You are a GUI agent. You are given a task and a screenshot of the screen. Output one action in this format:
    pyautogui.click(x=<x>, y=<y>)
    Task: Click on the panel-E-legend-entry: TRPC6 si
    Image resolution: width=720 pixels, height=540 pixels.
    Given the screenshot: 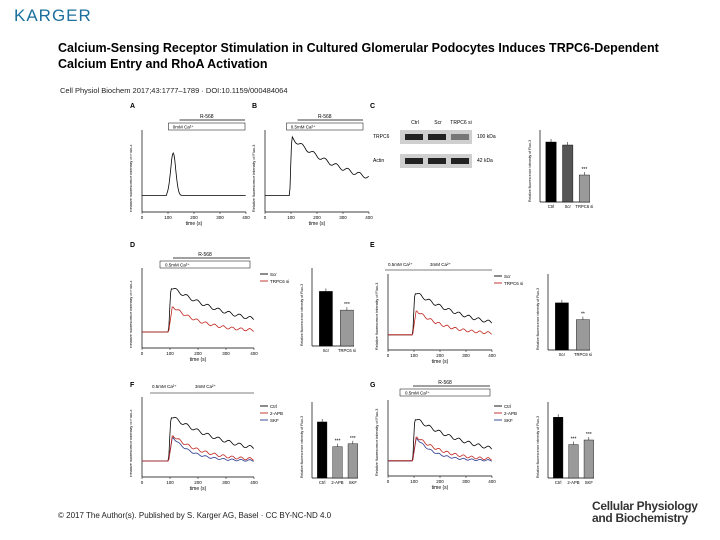 What is the action you would take?
    pyautogui.click(x=513, y=283)
    